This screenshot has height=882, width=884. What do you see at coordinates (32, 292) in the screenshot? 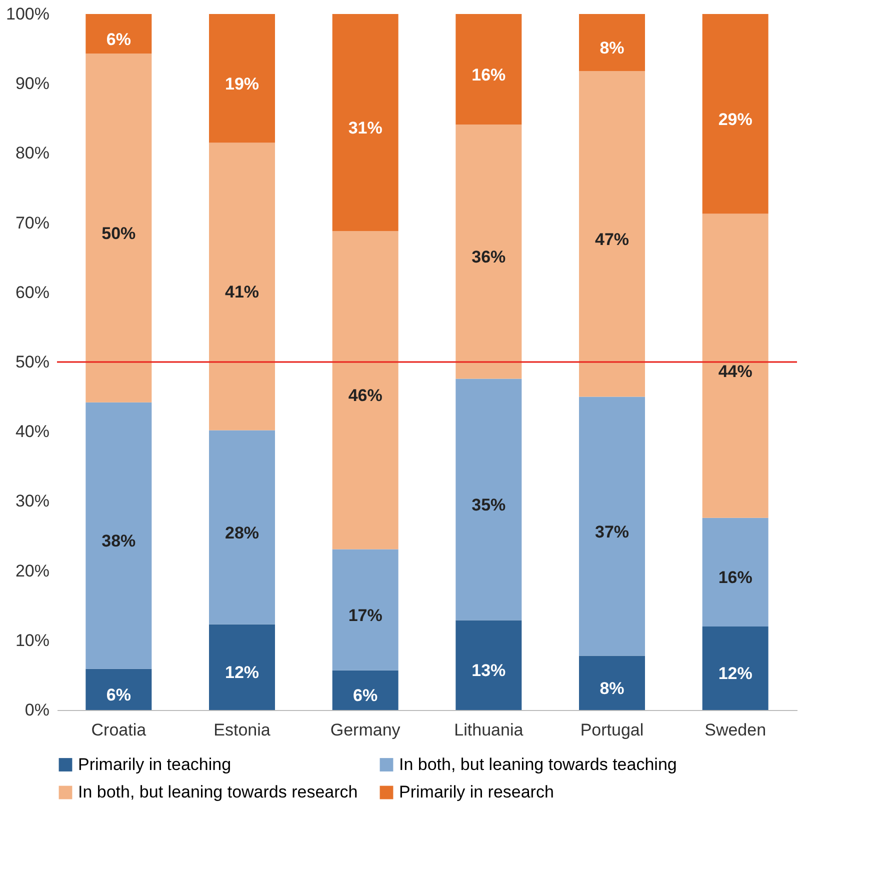
I see `y-tick-label: 60%` at bounding box center [32, 292].